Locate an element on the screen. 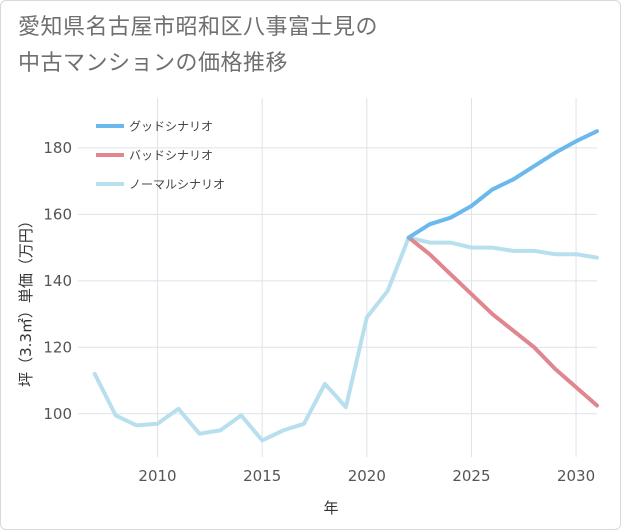 The image size is (621, 530). chart-title: 愛知県名古屋市昭和区八事富士見の 中古マンションの価格推移 is located at coordinates (298, 46).